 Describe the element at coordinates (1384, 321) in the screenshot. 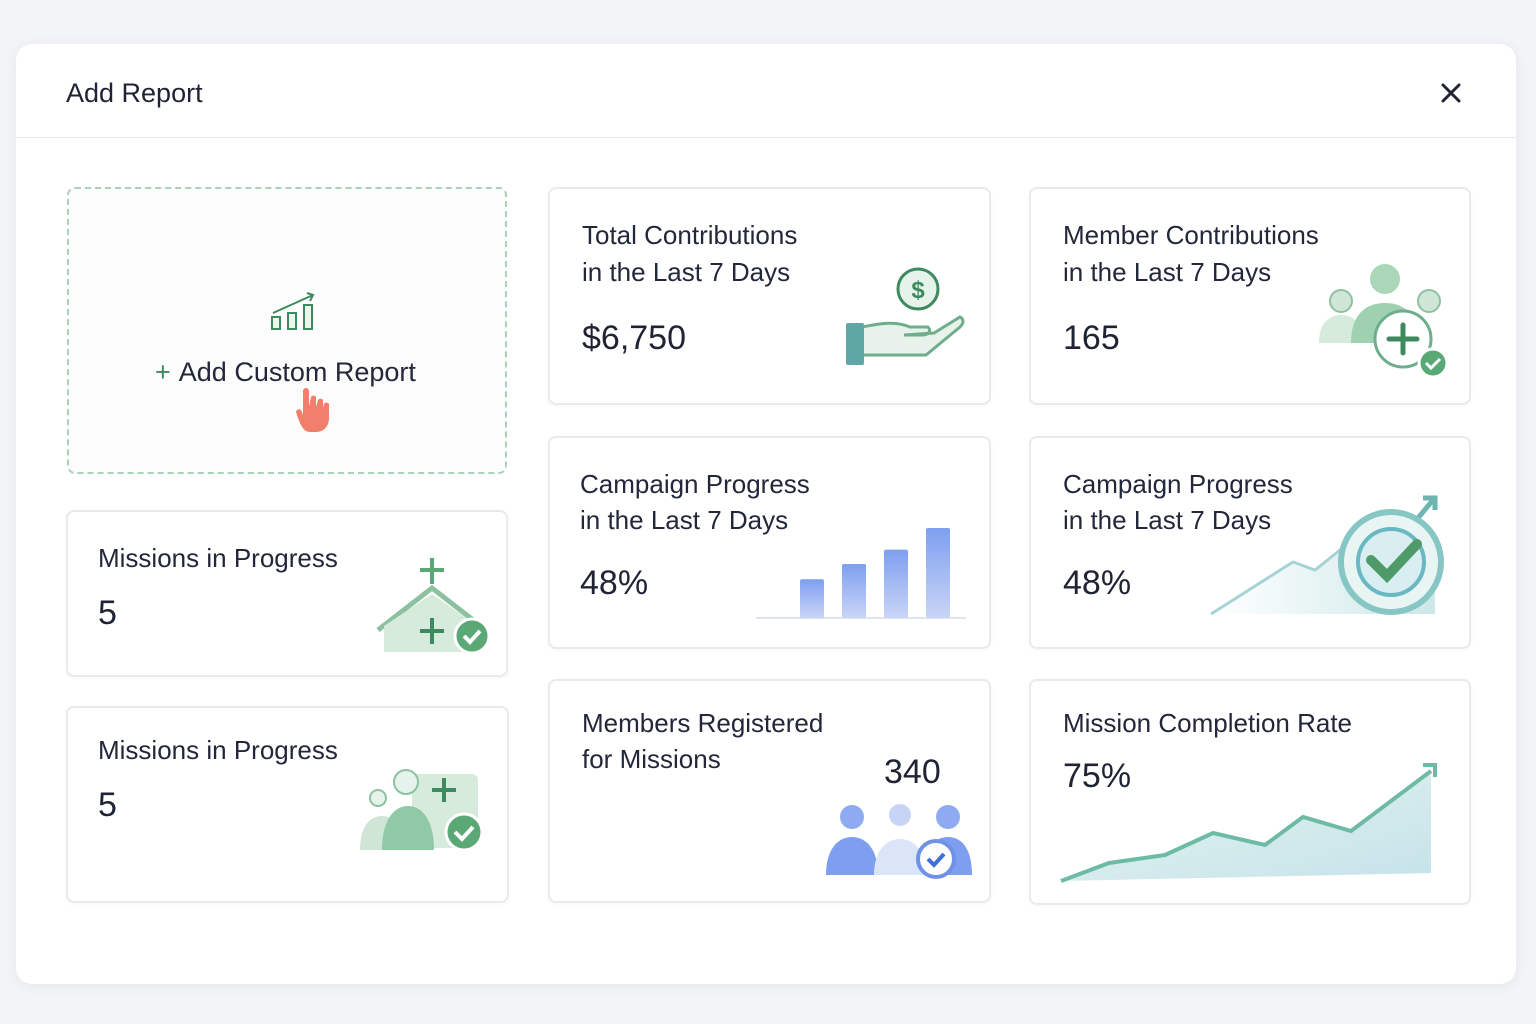

I see `members-add-icon` at that location.